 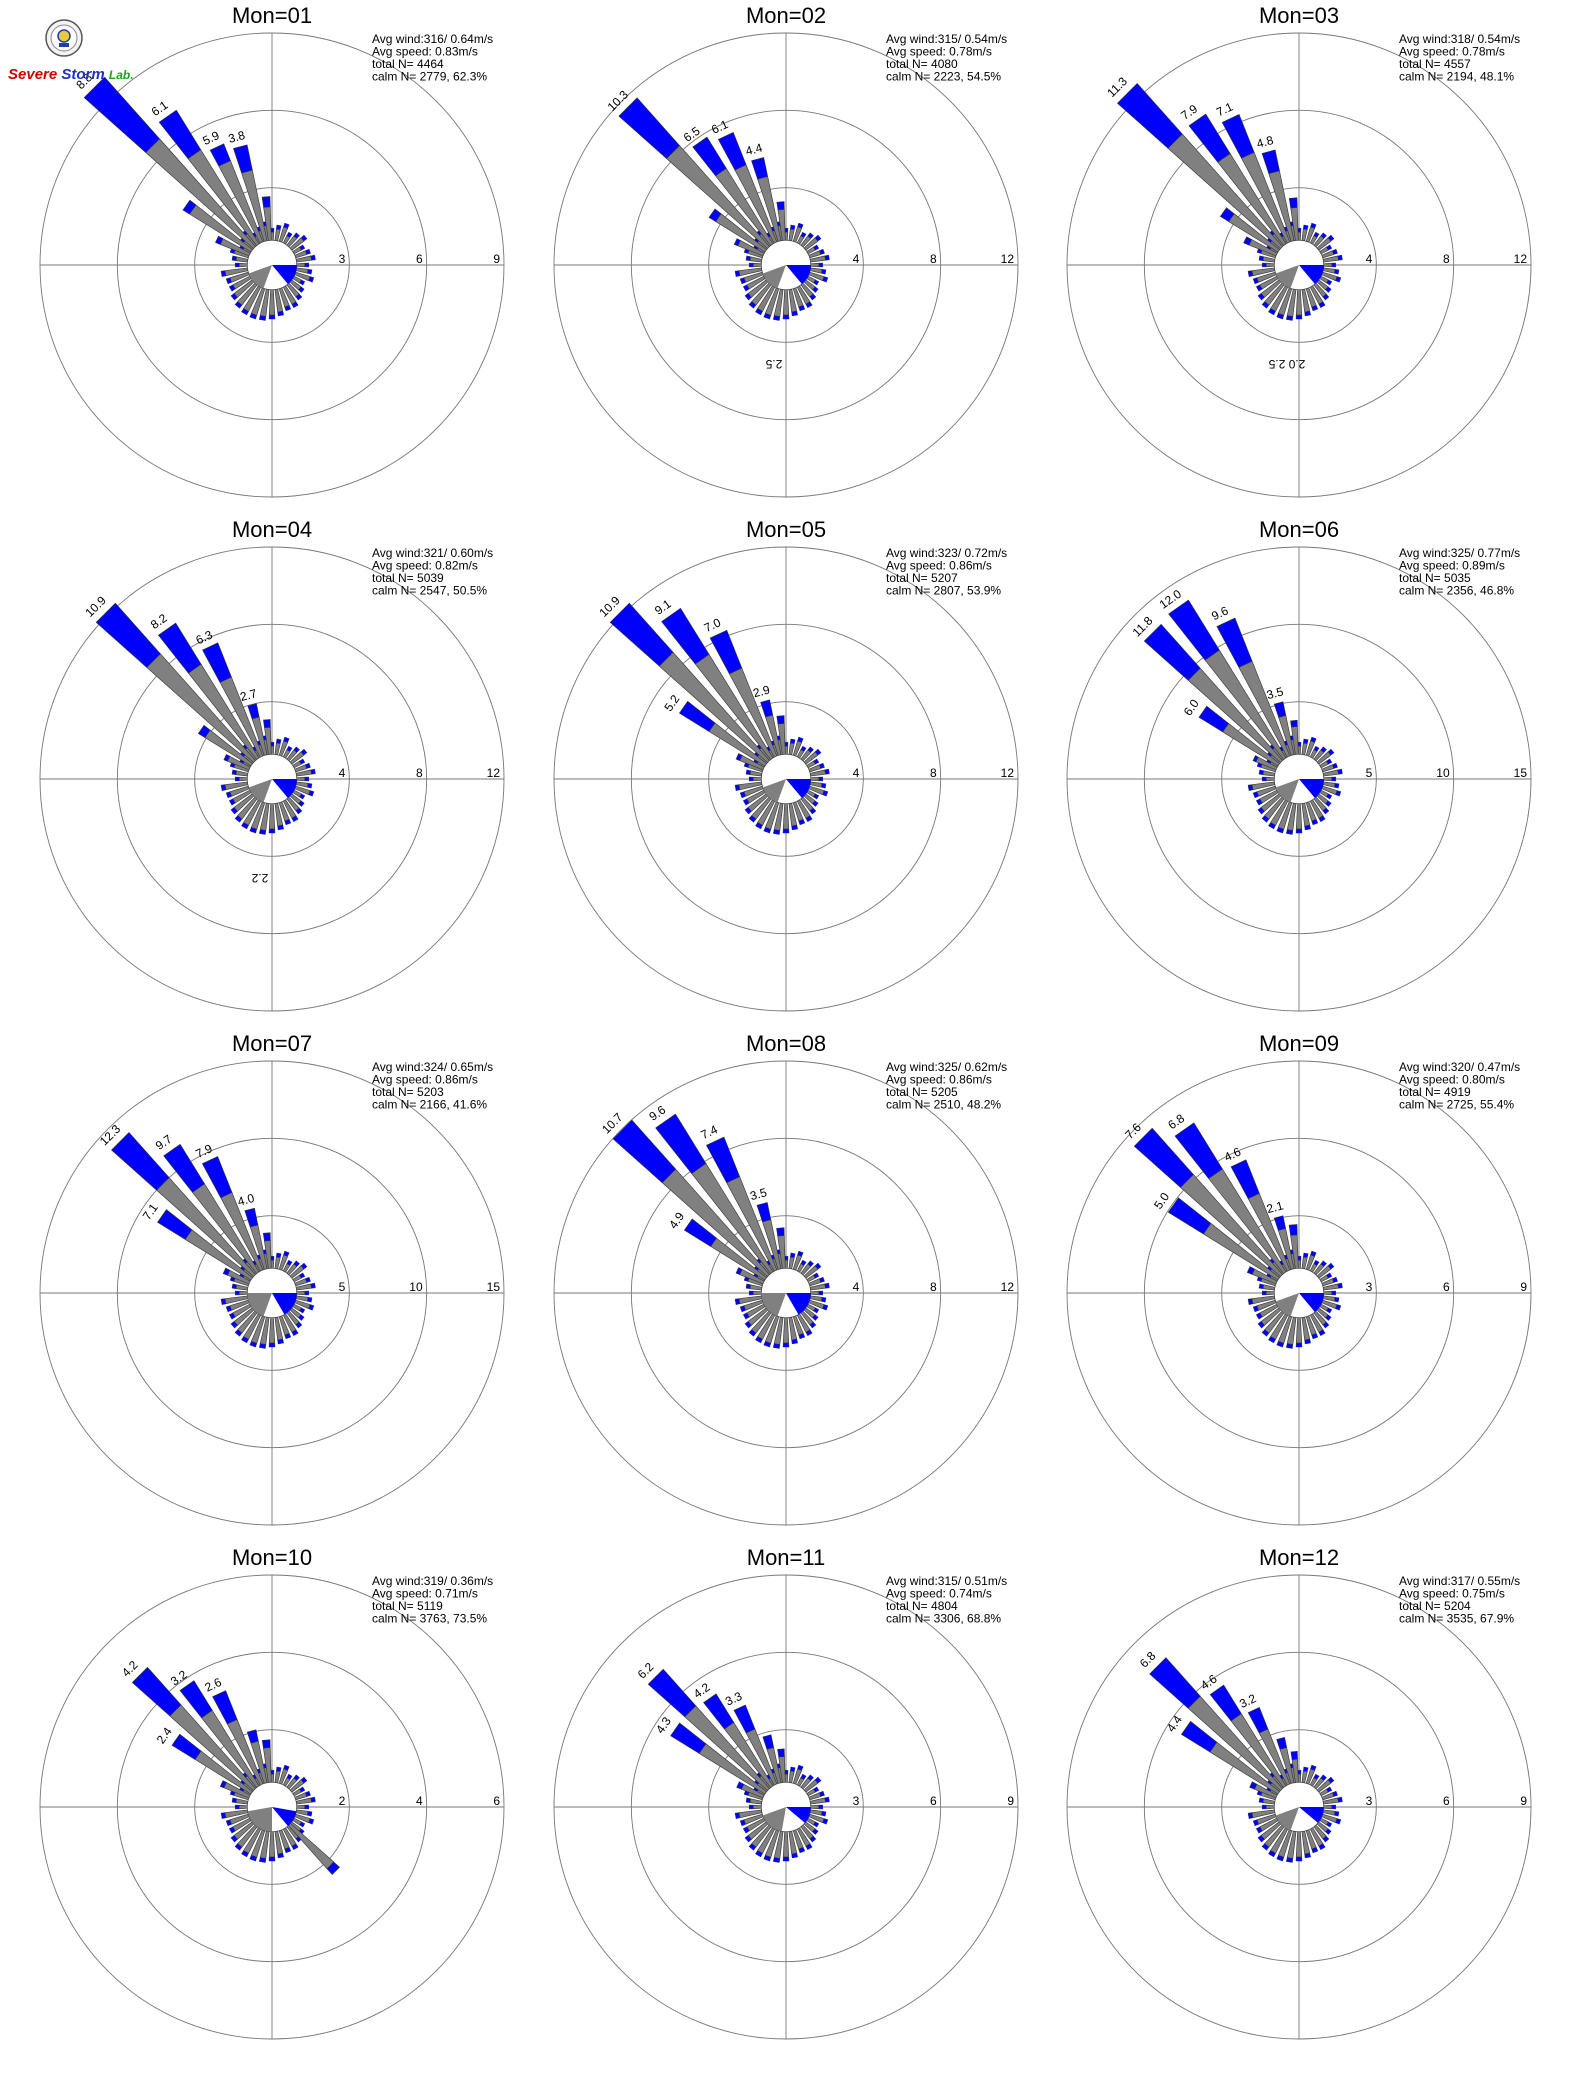 What do you see at coordinates (692, 134) in the screenshot?
I see `petal-label: 6.5` at bounding box center [692, 134].